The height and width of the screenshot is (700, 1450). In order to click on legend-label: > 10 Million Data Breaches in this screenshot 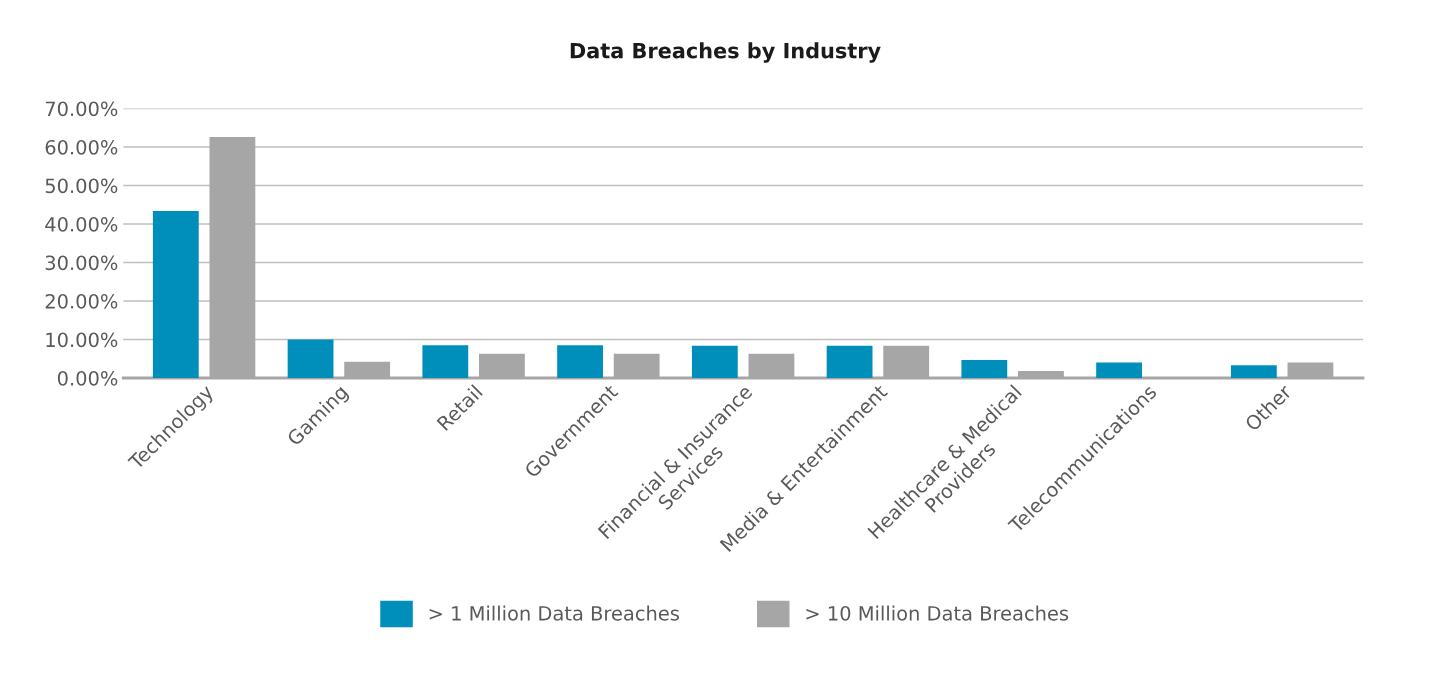, I will do `click(937, 613)`.